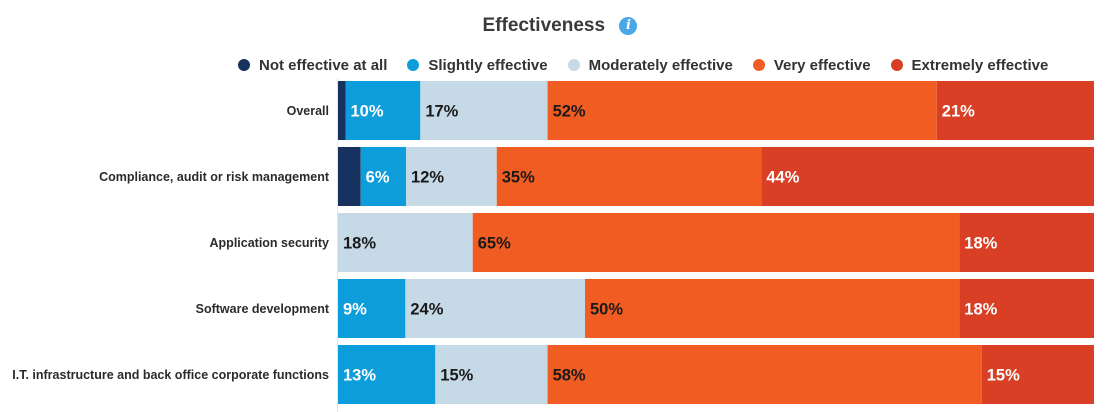  What do you see at coordinates (323, 65) in the screenshot?
I see `legend-label: Not effective at all` at bounding box center [323, 65].